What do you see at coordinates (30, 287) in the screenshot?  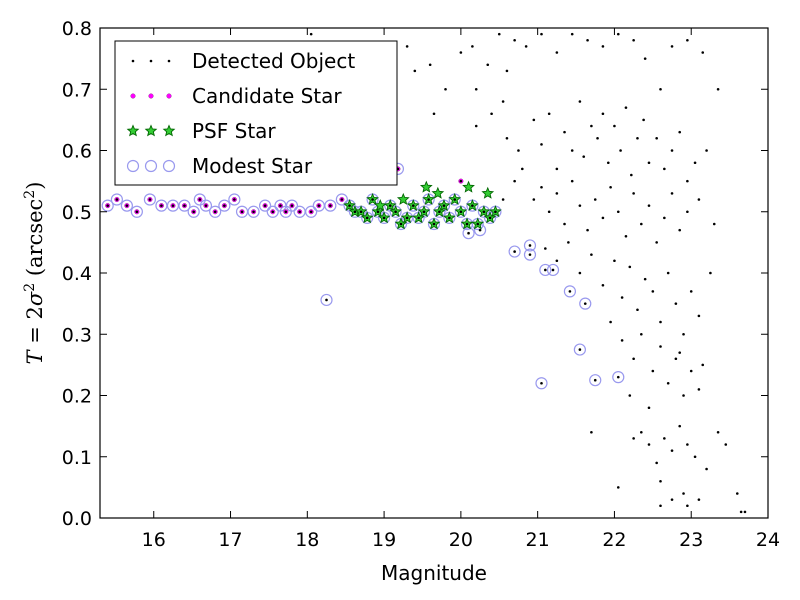 I see `y-label-sup-1: 2` at bounding box center [30, 287].